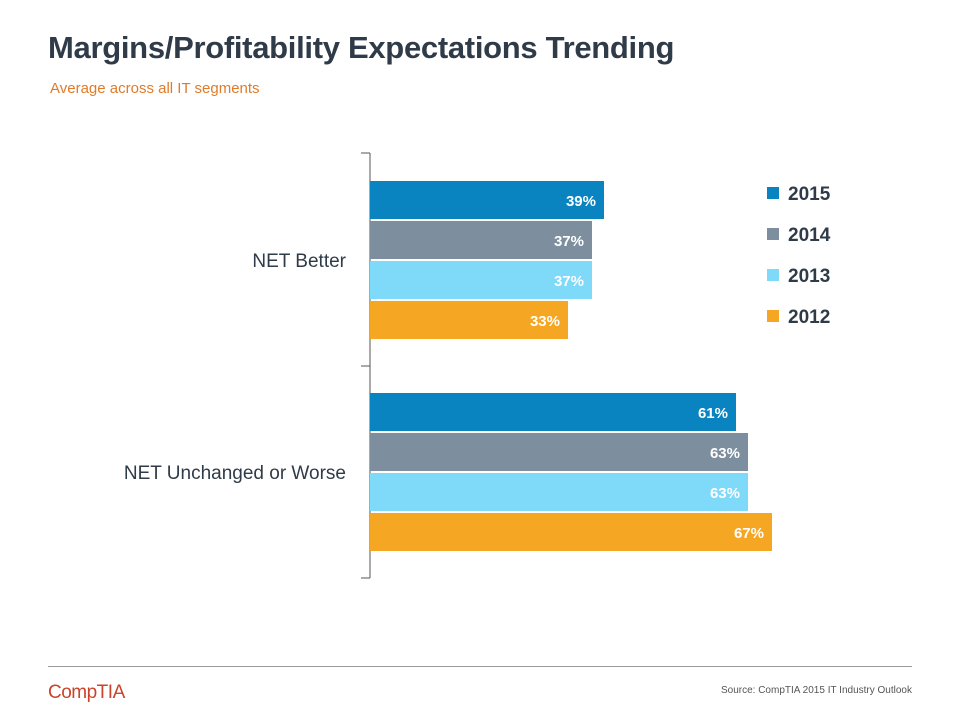 The height and width of the screenshot is (720, 960). What do you see at coordinates (581, 201) in the screenshot?
I see `data-label: 39%` at bounding box center [581, 201].